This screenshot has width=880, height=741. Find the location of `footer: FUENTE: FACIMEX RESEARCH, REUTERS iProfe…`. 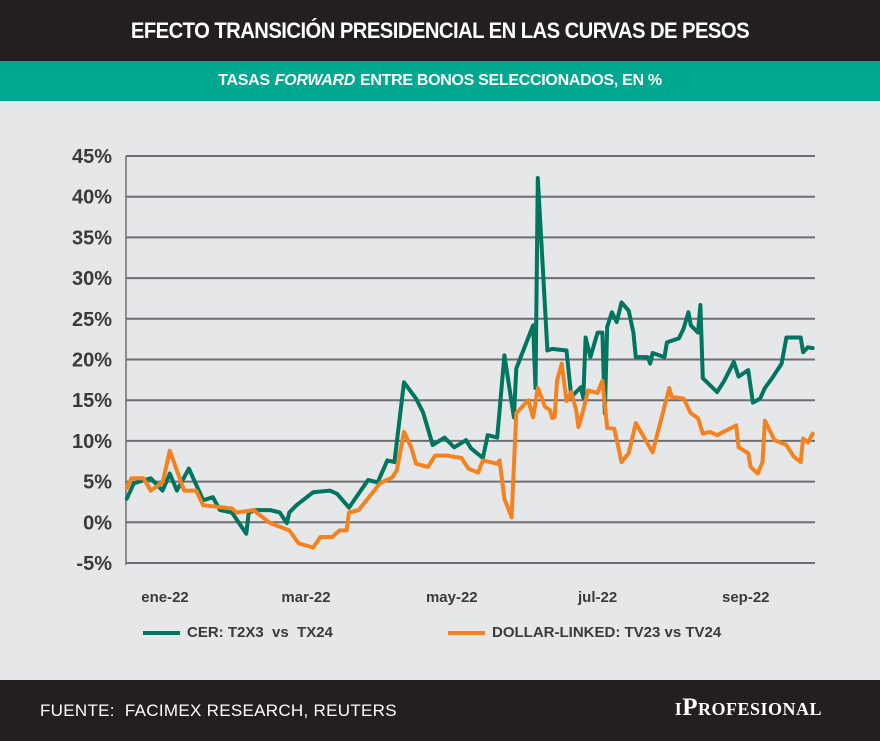

footer: FUENTE: FACIMEX RESEARCH, REUTERS iProfe… is located at coordinates (440, 710).